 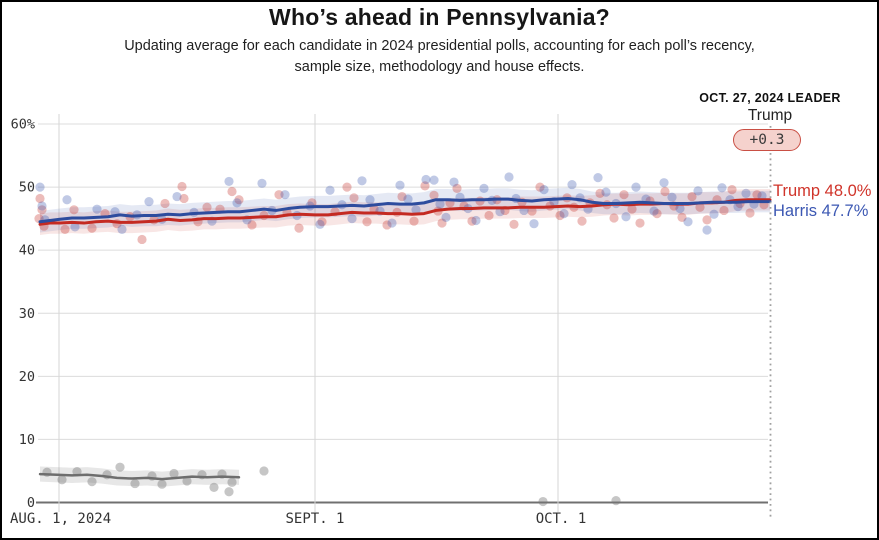 I want to click on harris-average-line, so click(x=405, y=210).